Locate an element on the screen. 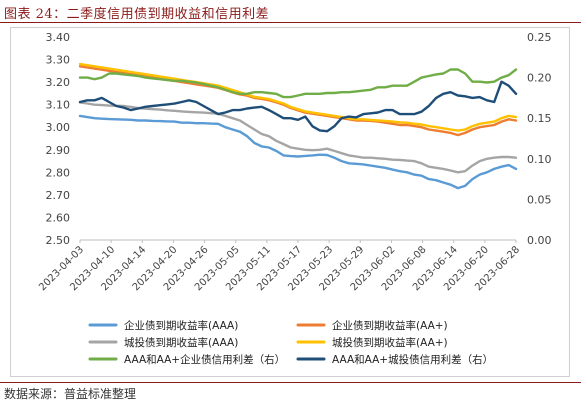 The width and height of the screenshot is (581, 406). y-left-tick-label: 2.70 is located at coordinates (58, 195).